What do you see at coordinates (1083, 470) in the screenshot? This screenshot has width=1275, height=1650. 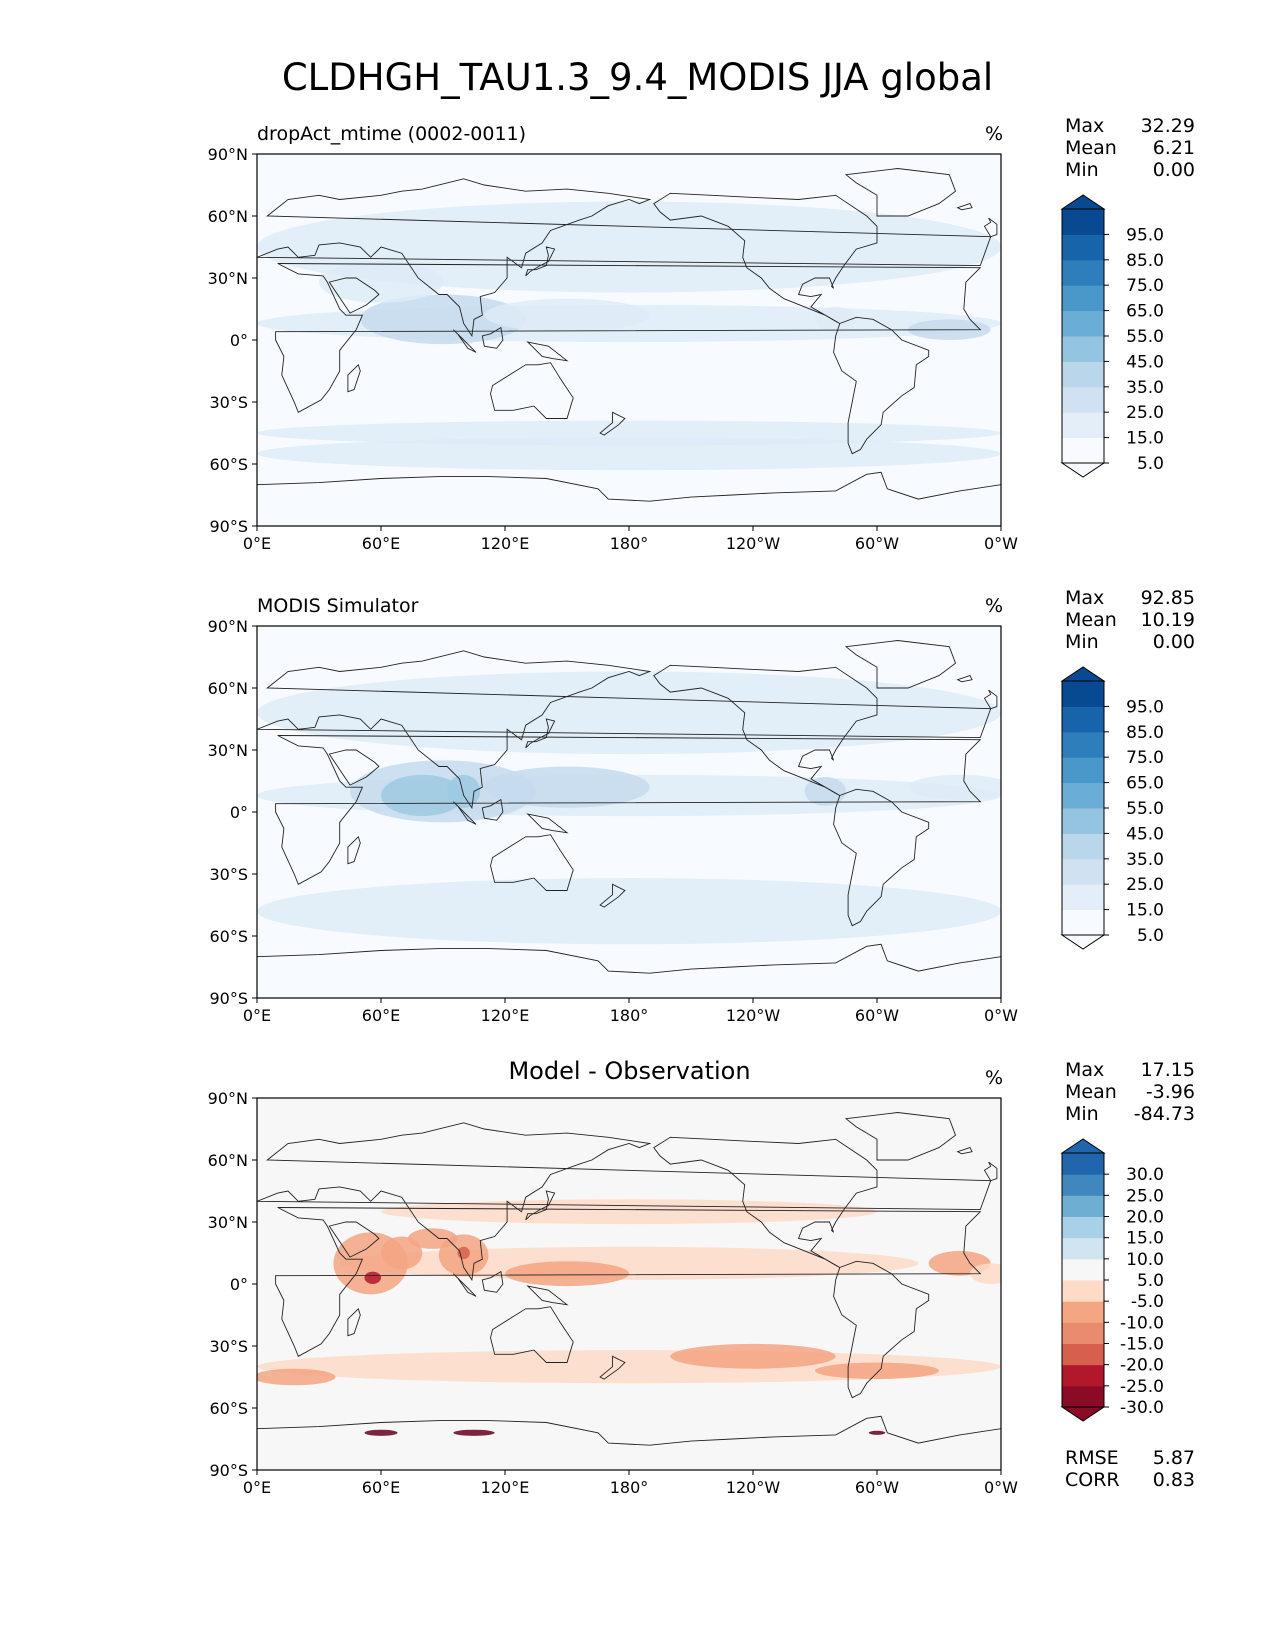 I see `colorbar-extend-min` at bounding box center [1083, 470].